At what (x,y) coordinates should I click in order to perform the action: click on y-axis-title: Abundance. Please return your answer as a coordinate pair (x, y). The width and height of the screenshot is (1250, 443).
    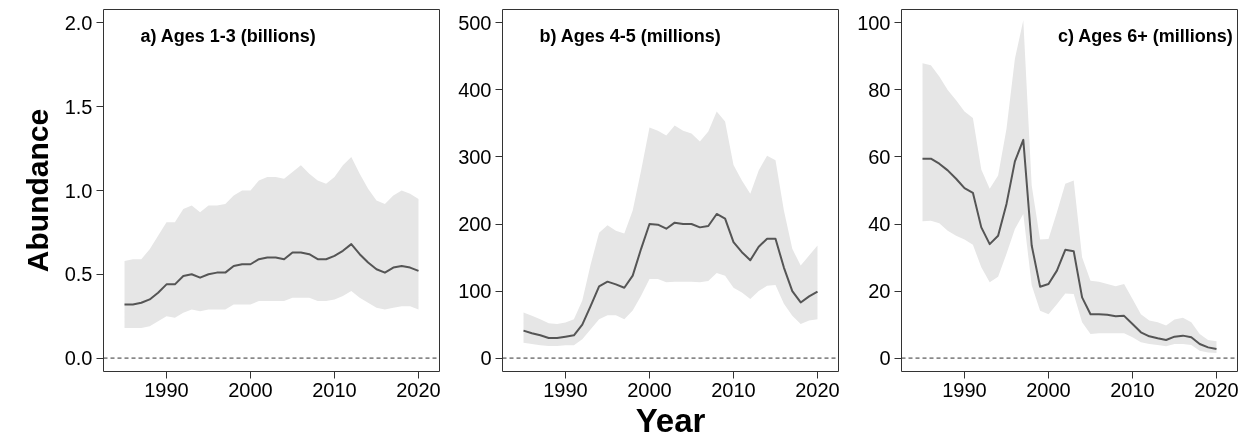
    Looking at the image, I should click on (37, 190).